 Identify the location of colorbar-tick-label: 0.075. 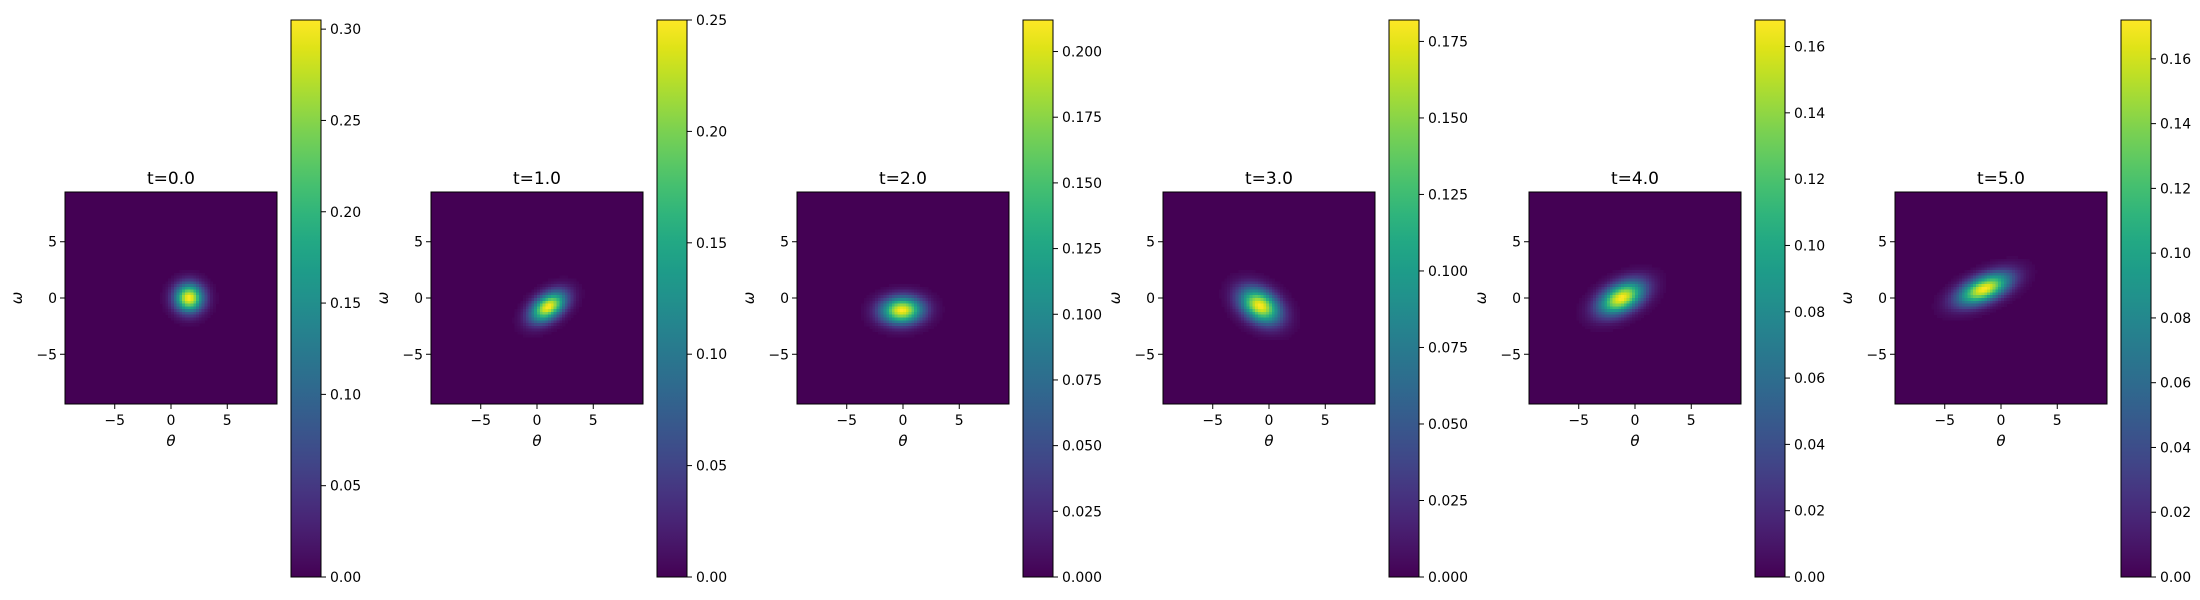
(1082, 381).